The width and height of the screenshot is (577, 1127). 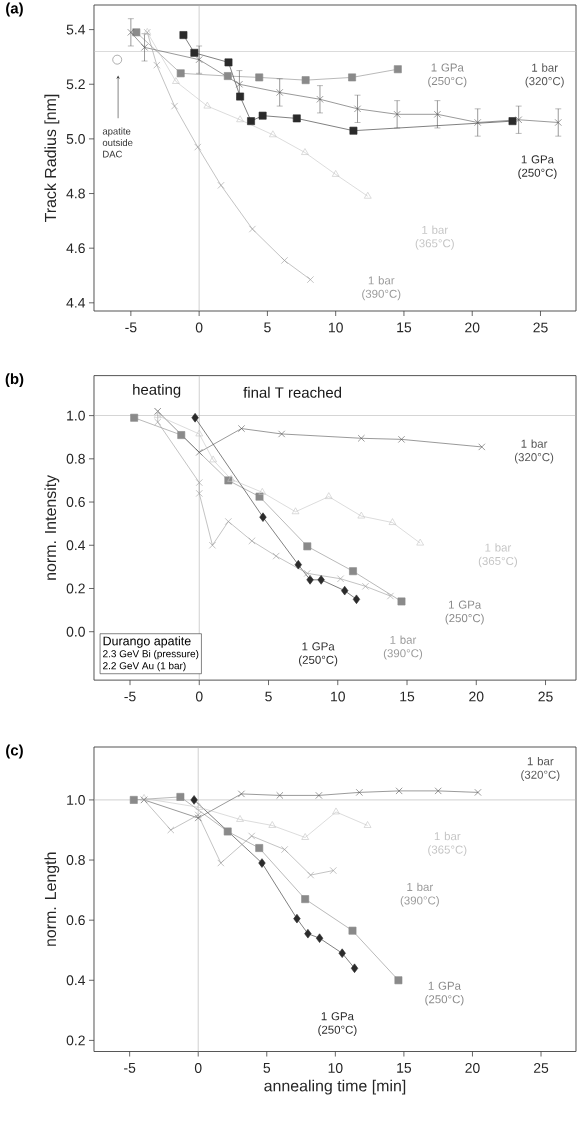 I want to click on annotation: apatite outside DAC, so click(x=117, y=142).